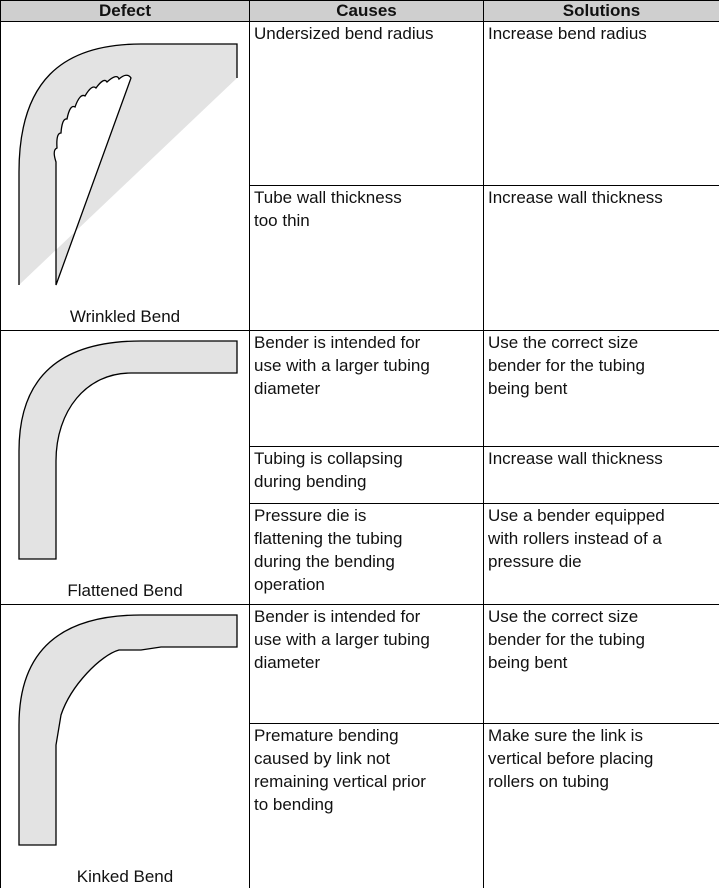  I want to click on header-row: Defect Causes Solutions, so click(359, 11).